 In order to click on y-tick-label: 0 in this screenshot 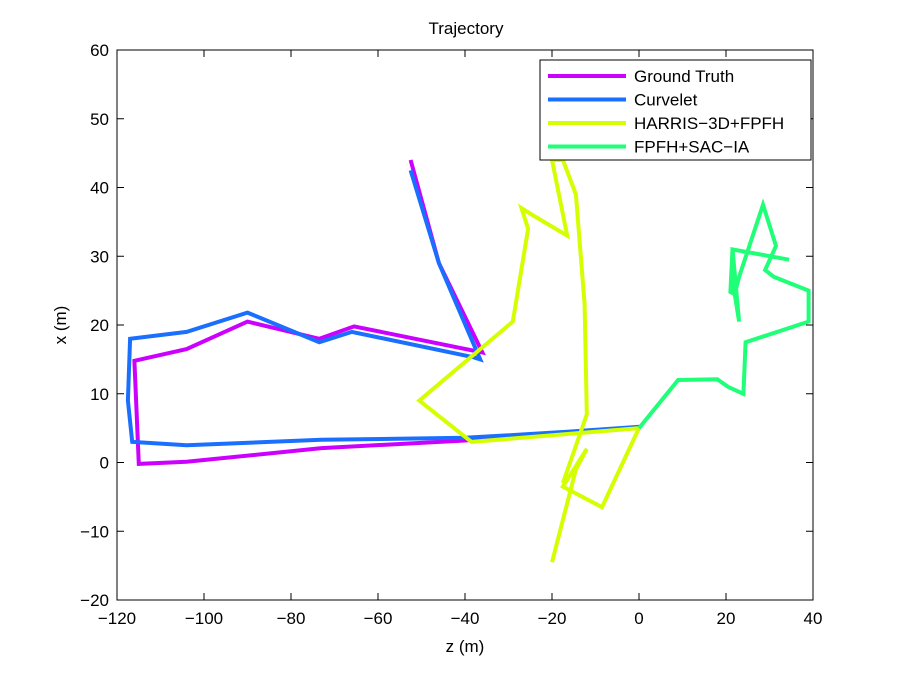, I will do `click(104, 463)`.